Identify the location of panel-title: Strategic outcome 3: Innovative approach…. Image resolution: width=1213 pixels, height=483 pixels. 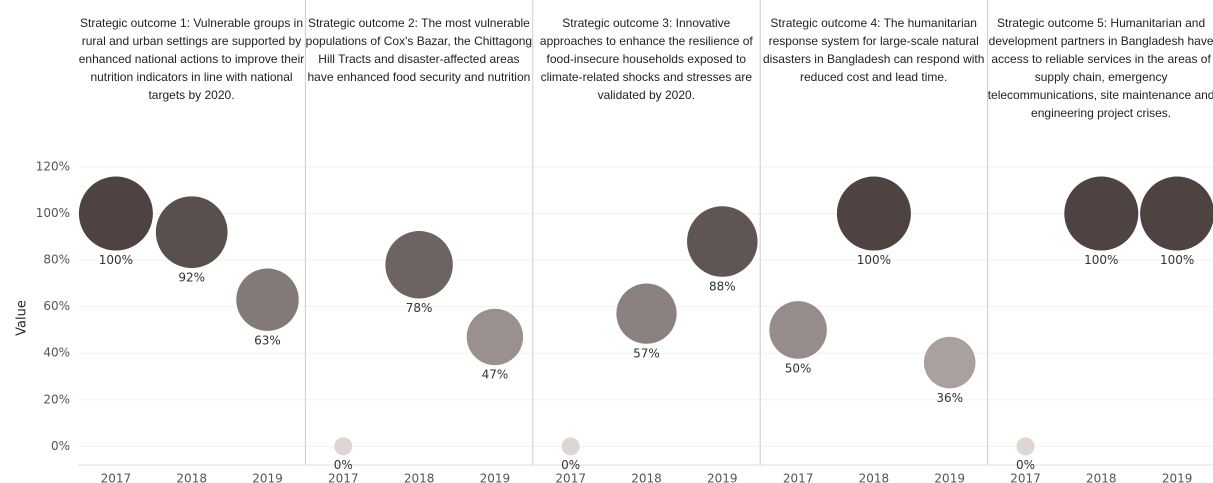
(646, 59).